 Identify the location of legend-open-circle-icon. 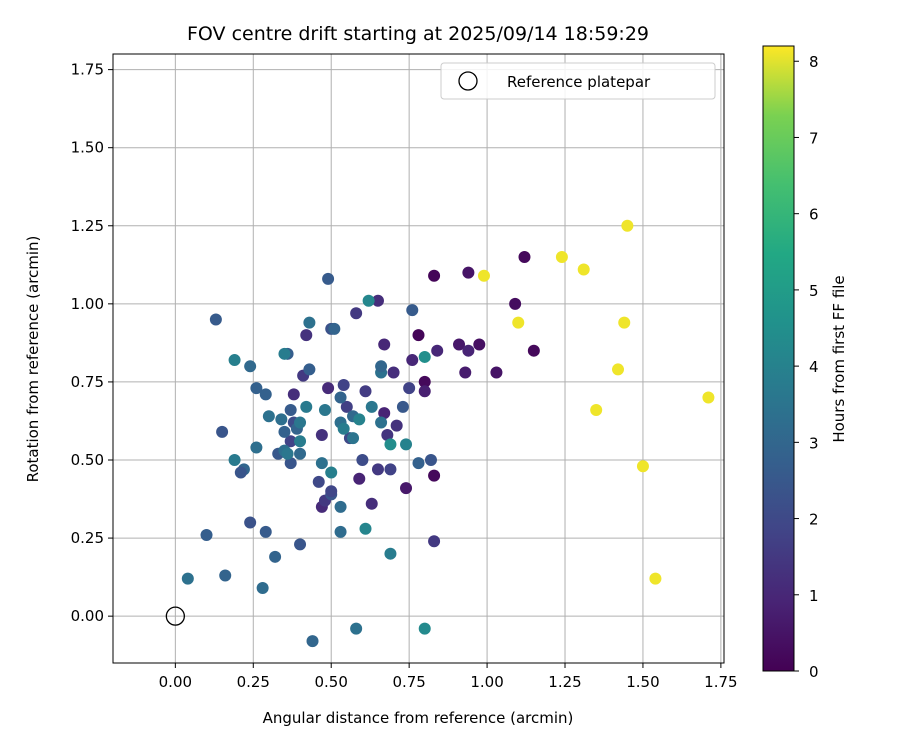
(468, 81).